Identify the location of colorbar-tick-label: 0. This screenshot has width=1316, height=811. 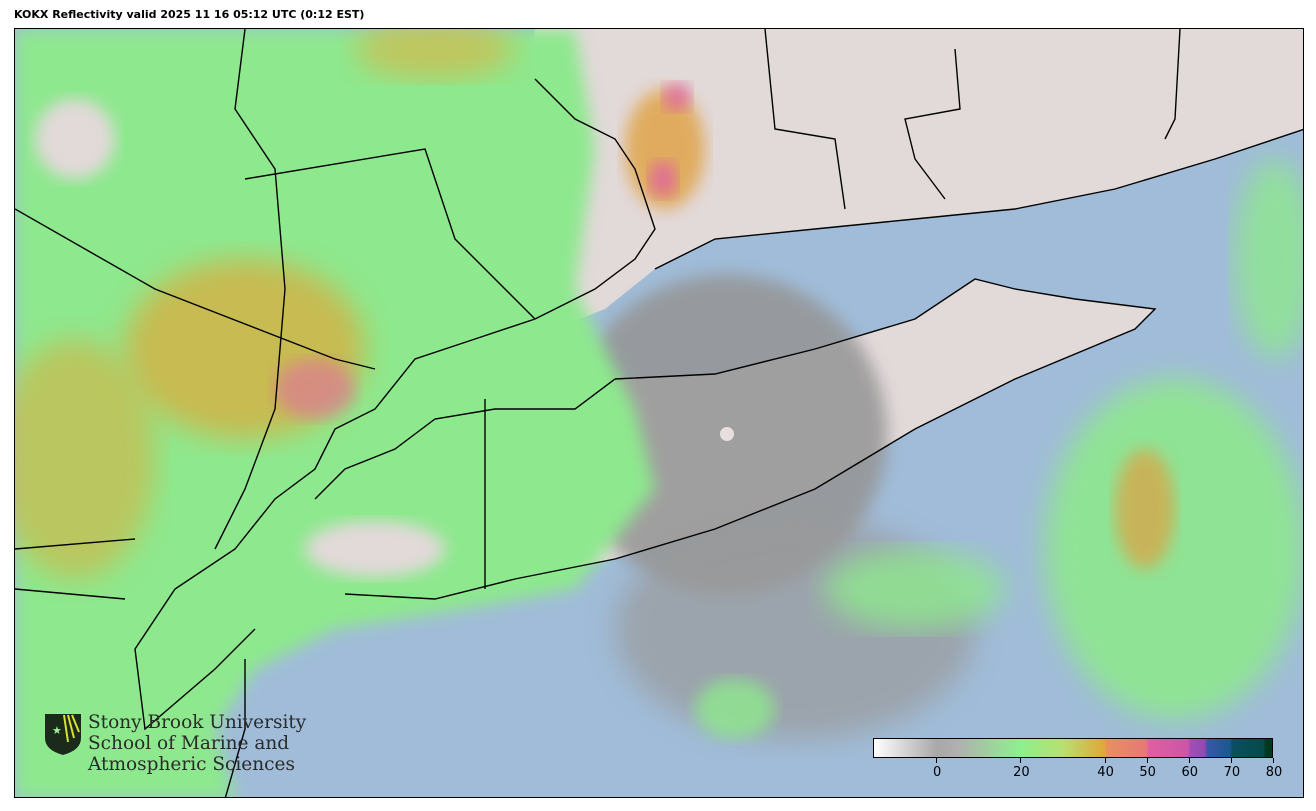
(937, 772).